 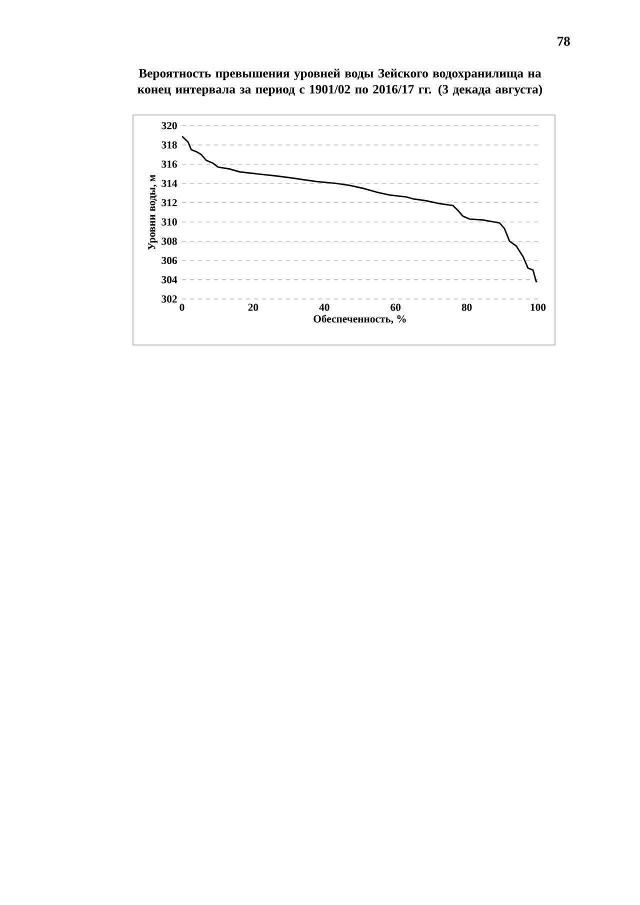 What do you see at coordinates (169, 222) in the screenshot?
I see `y-tick-label: 310` at bounding box center [169, 222].